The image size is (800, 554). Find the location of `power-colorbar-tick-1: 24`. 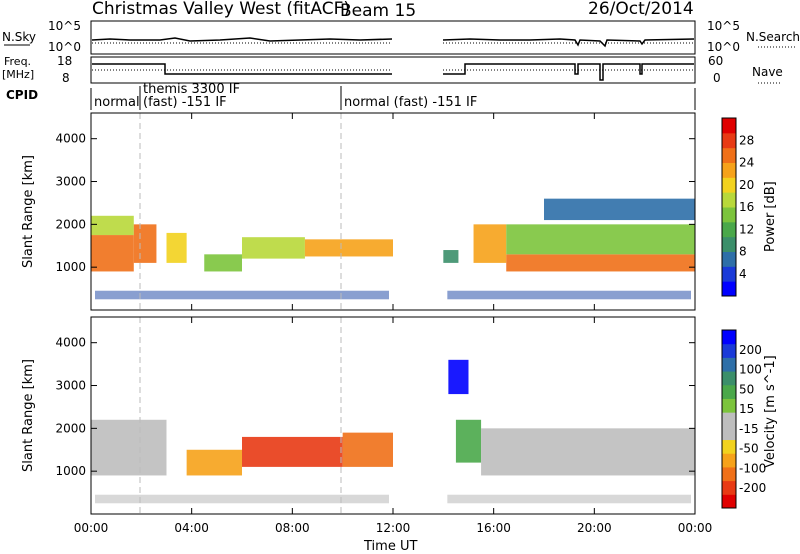

power-colorbar-tick-1: 24 is located at coordinates (746, 163).